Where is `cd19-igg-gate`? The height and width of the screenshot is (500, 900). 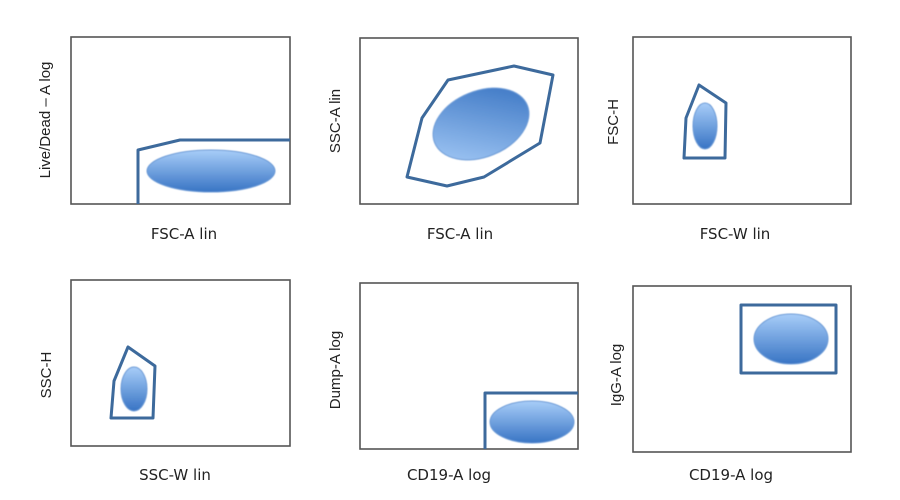
cd19-igg-gate is located at coordinates (788, 339).